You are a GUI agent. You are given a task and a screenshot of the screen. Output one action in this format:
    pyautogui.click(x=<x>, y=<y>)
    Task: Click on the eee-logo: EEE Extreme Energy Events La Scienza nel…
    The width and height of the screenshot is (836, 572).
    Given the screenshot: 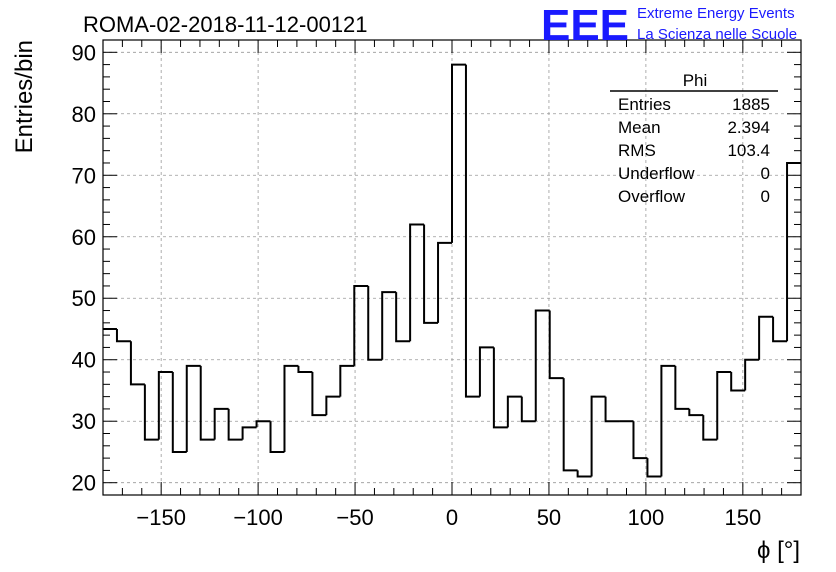 What is the action you would take?
    pyautogui.click(x=669, y=25)
    